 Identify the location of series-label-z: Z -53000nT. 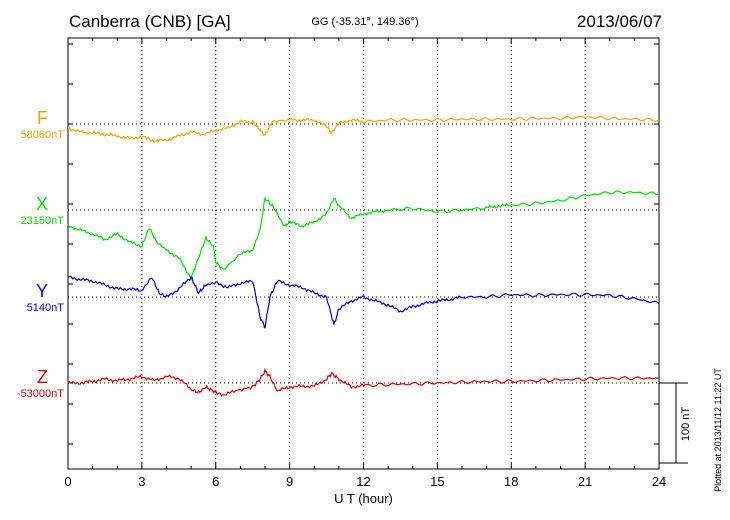
(32, 383).